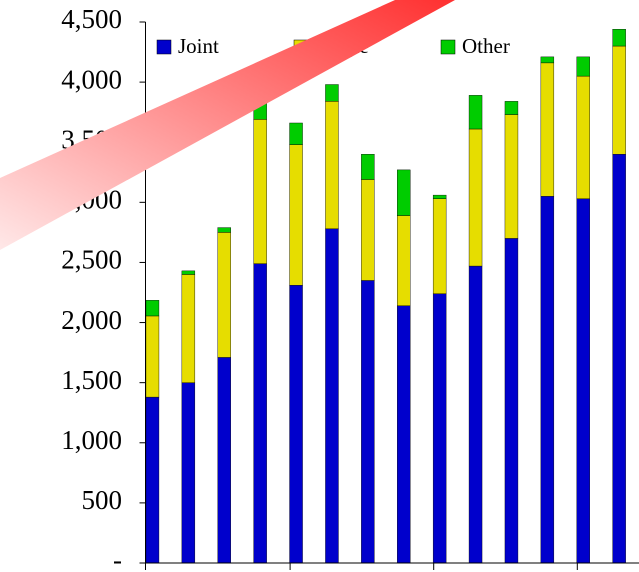 This screenshot has height=572, width=639. What do you see at coordinates (102, 500) in the screenshot?
I see `y-tick-label: 500` at bounding box center [102, 500].